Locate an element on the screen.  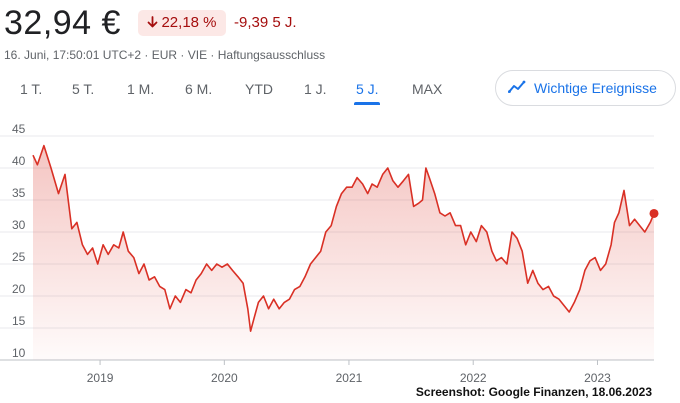
x-tick-label: 2021 is located at coordinates (349, 378).